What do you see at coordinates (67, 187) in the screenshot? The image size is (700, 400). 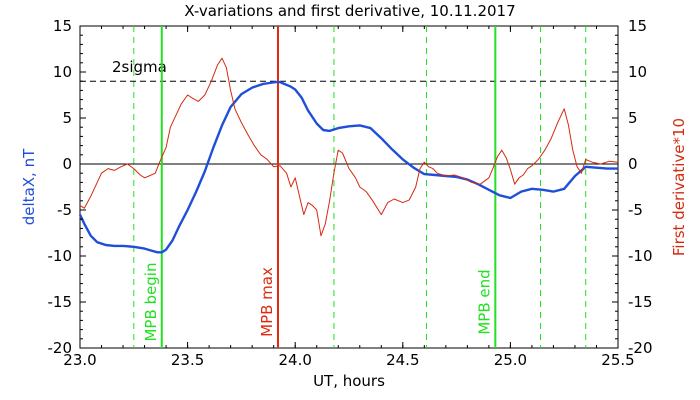 I see `y-axis-left: 15 10 5 0 -5 -10 -15 -20` at bounding box center [67, 187].